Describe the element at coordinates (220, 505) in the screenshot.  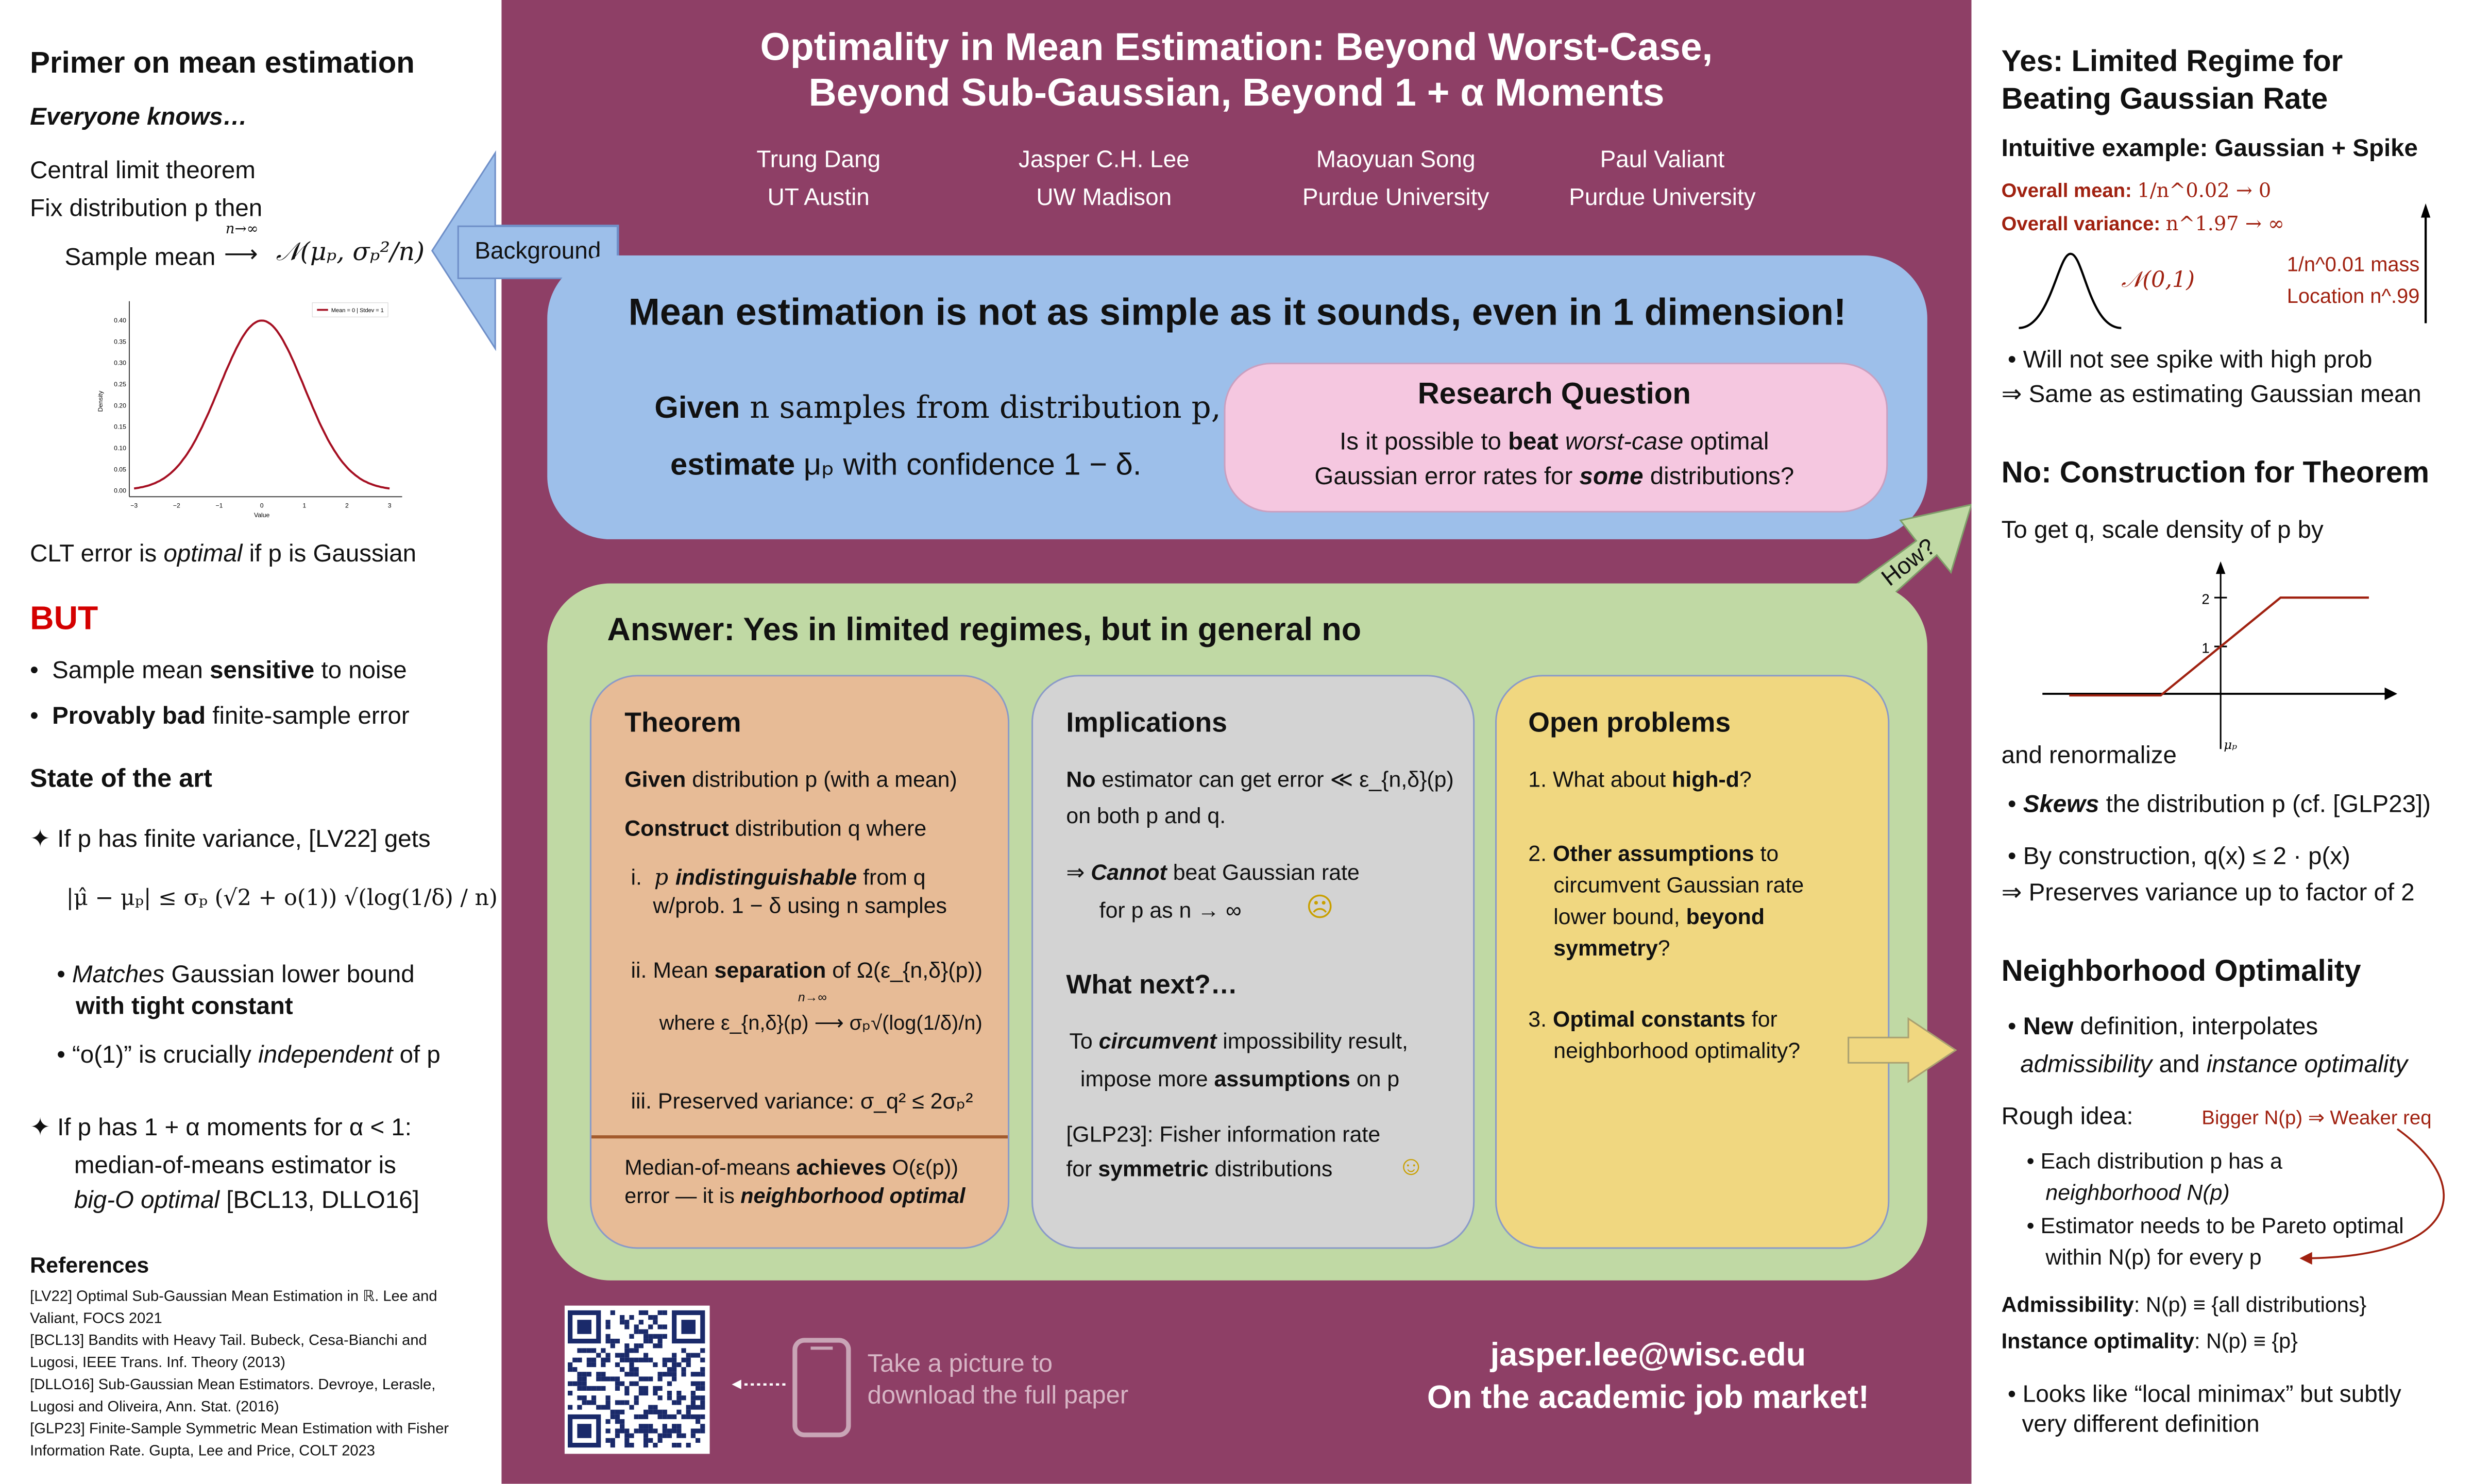
I see `x-tick-label: −1` at that location.